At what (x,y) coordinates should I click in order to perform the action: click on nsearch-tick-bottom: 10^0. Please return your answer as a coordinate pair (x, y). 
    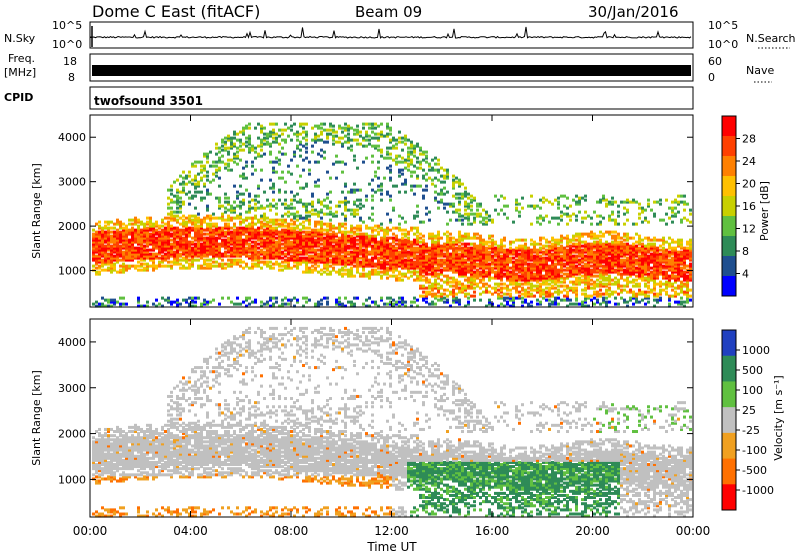
    Looking at the image, I should click on (723, 44).